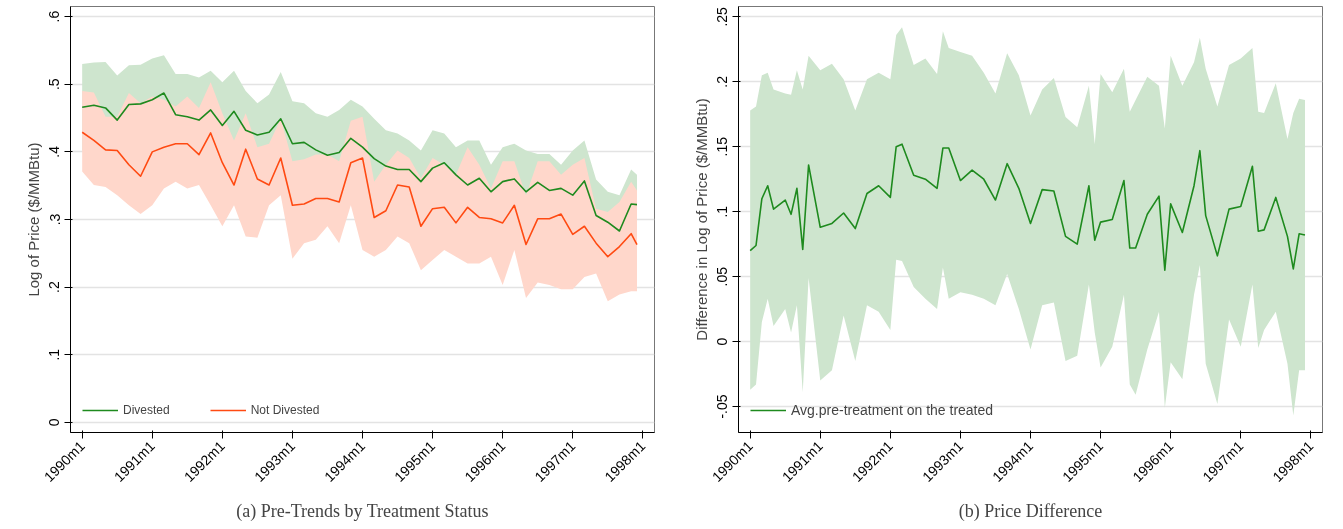 Image resolution: width=1343 pixels, height=529 pixels. Describe the element at coordinates (33, 219) in the screenshot. I see `y-axis-title: Log of Price ($/MMBtu)` at that location.